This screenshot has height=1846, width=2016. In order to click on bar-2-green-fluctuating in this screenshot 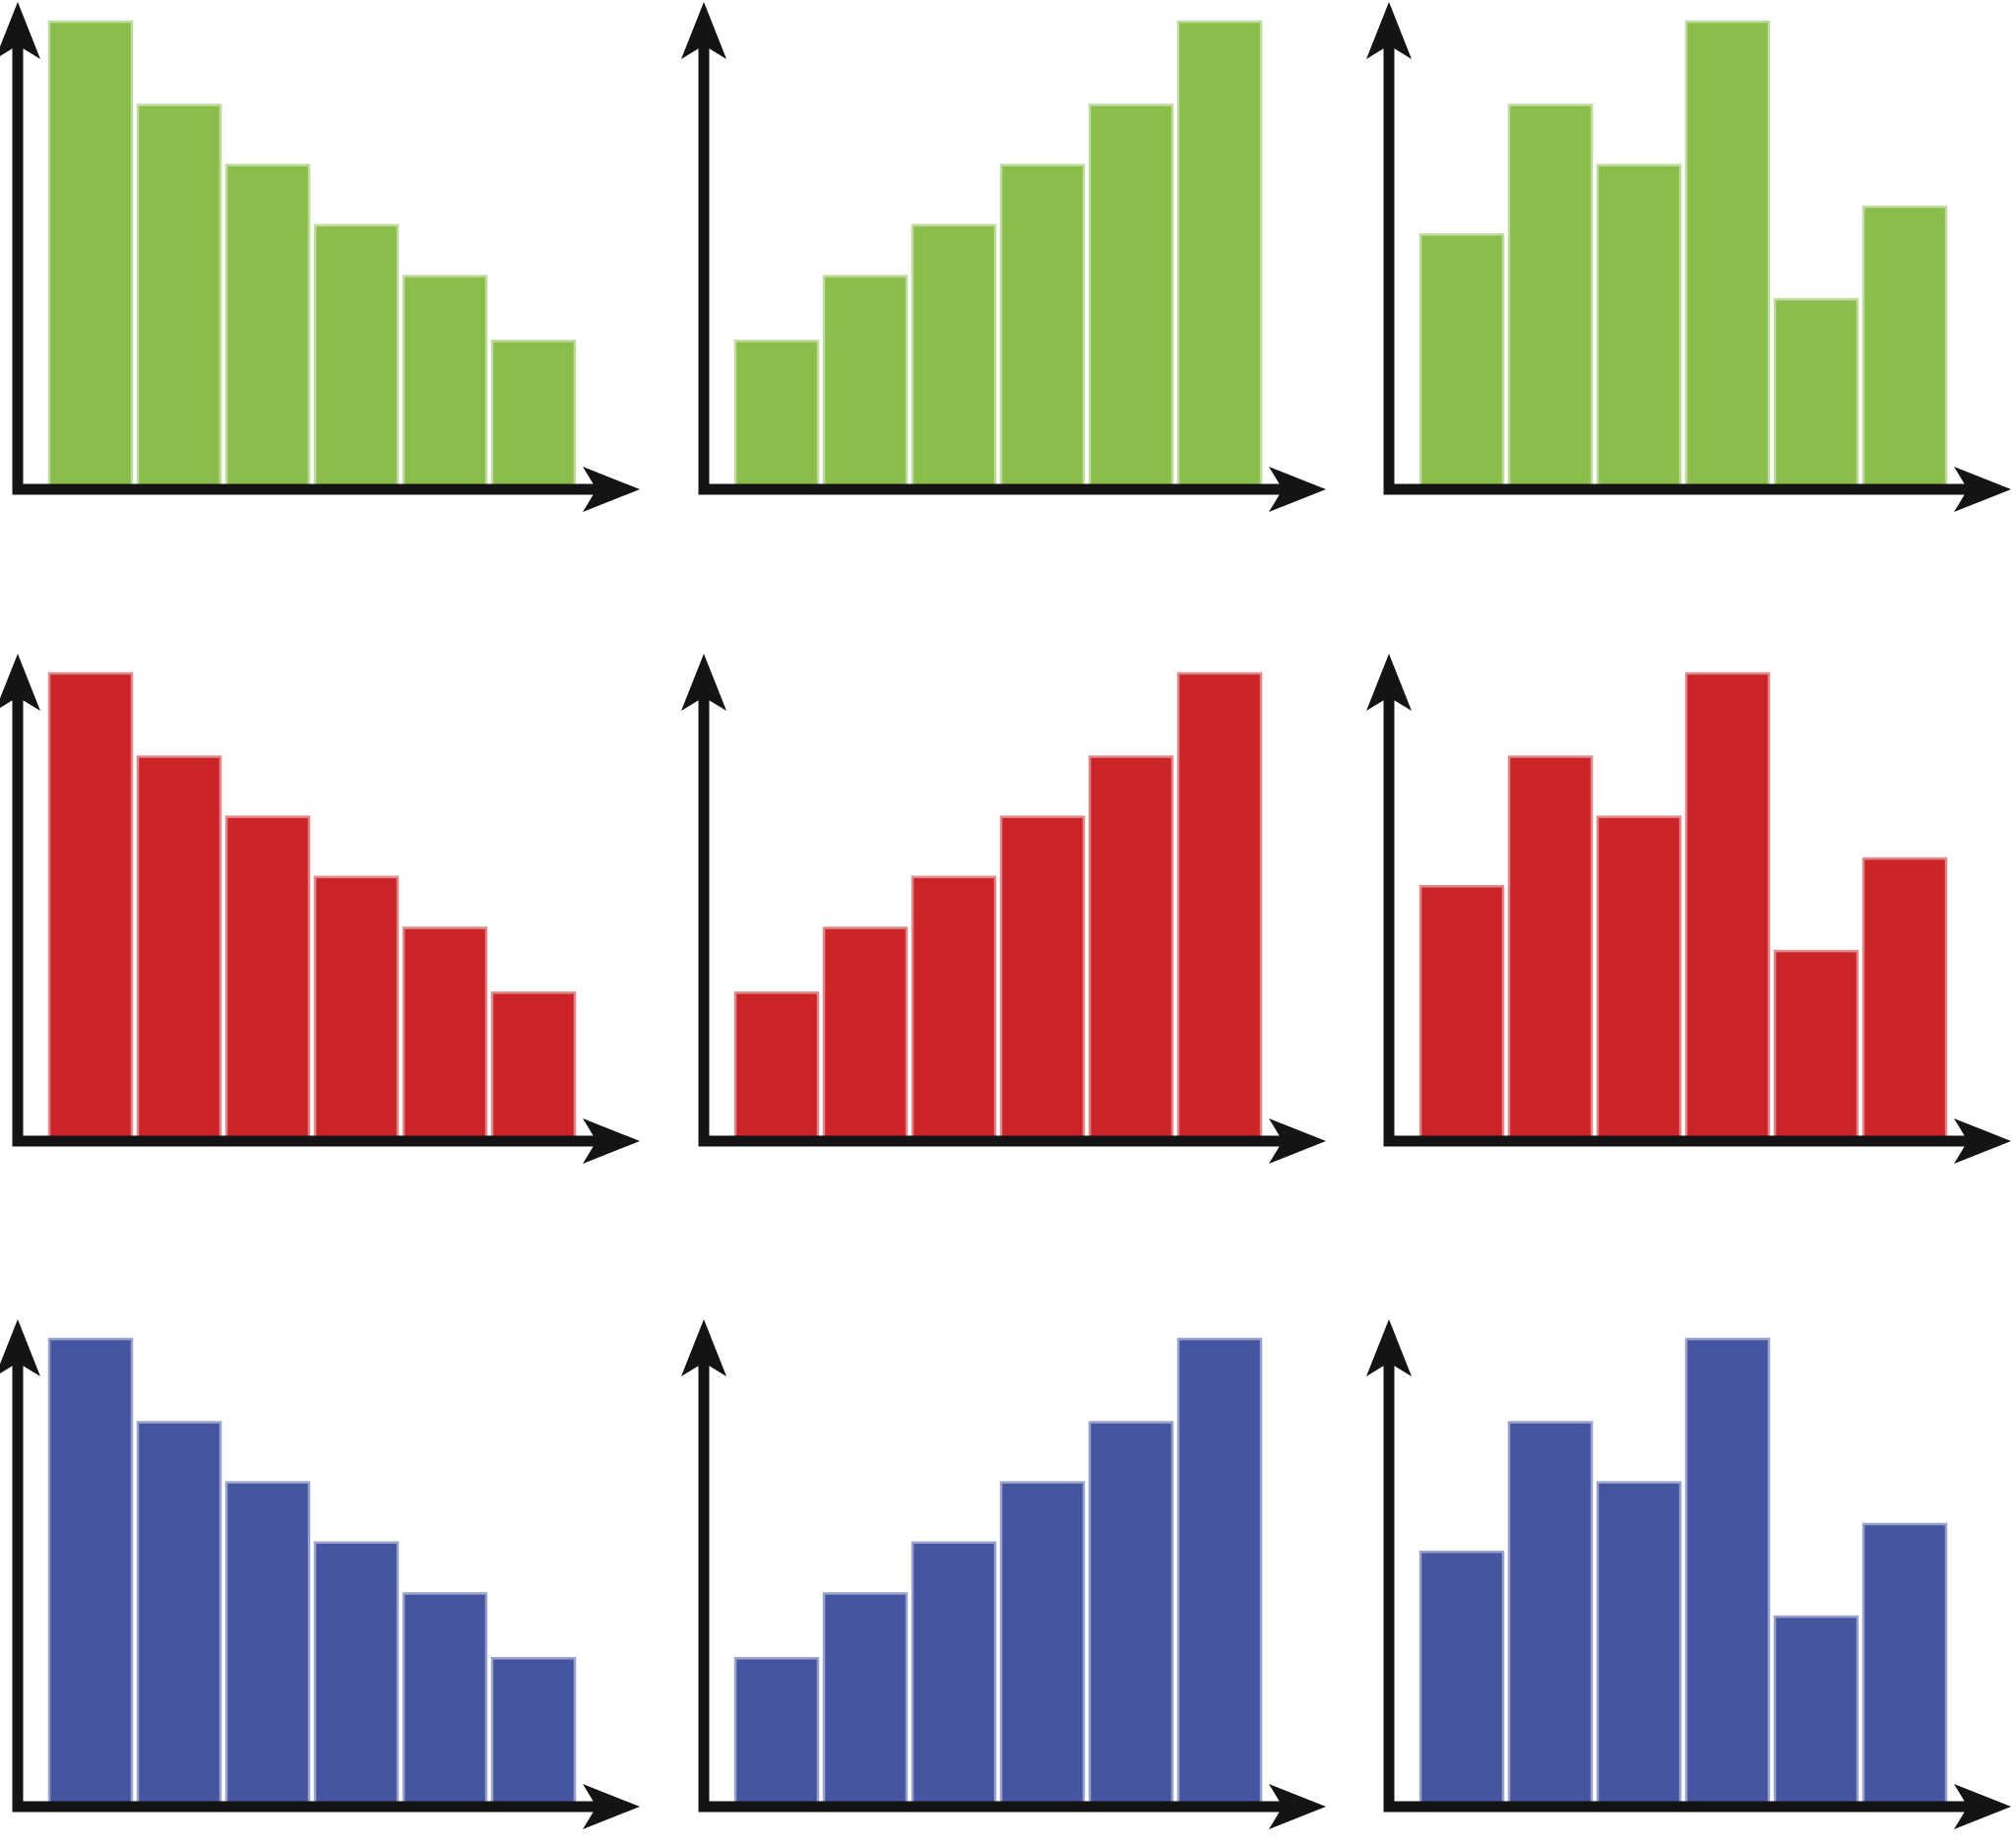, I will do `click(1550, 296)`.